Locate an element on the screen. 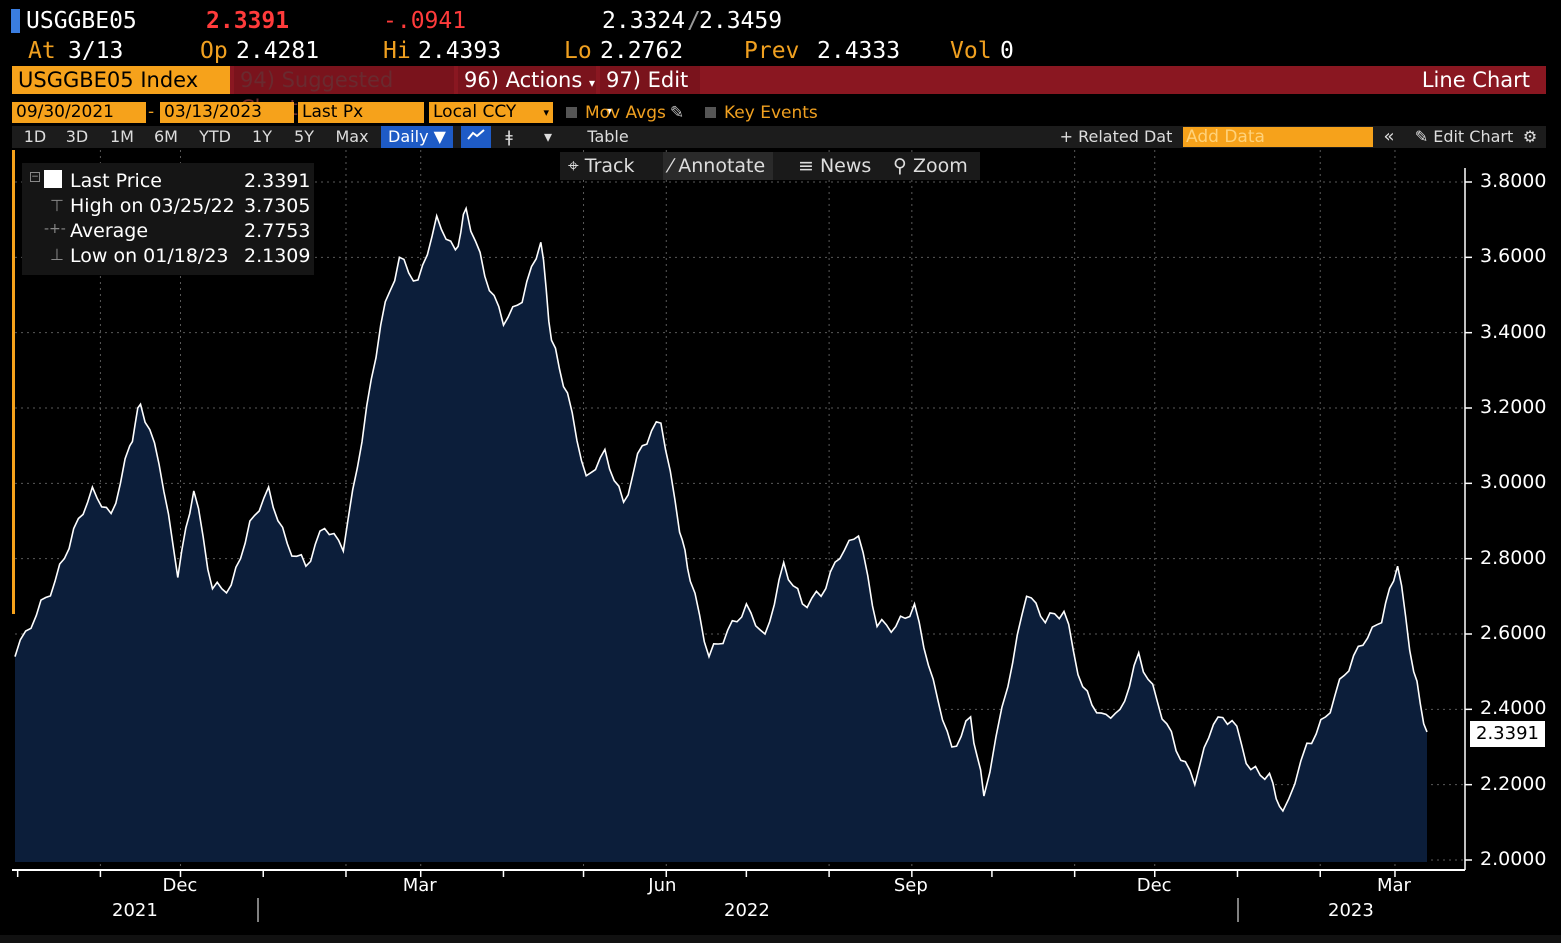  crosshair-icon: ⌖ is located at coordinates (573, 166).